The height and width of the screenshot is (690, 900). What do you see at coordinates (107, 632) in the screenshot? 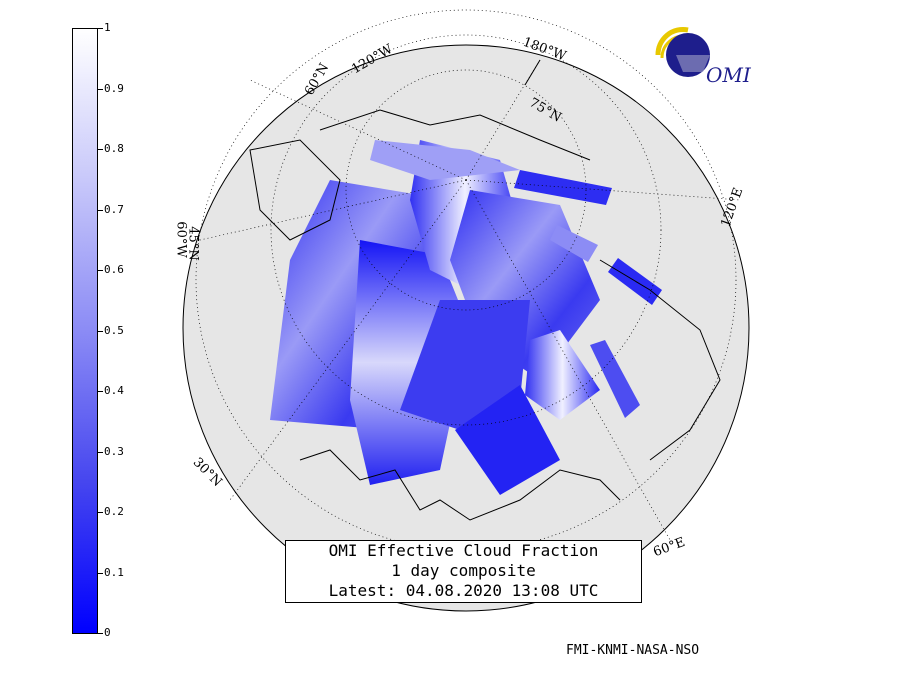
I see `colorbar-tick-label: 0` at bounding box center [107, 632].